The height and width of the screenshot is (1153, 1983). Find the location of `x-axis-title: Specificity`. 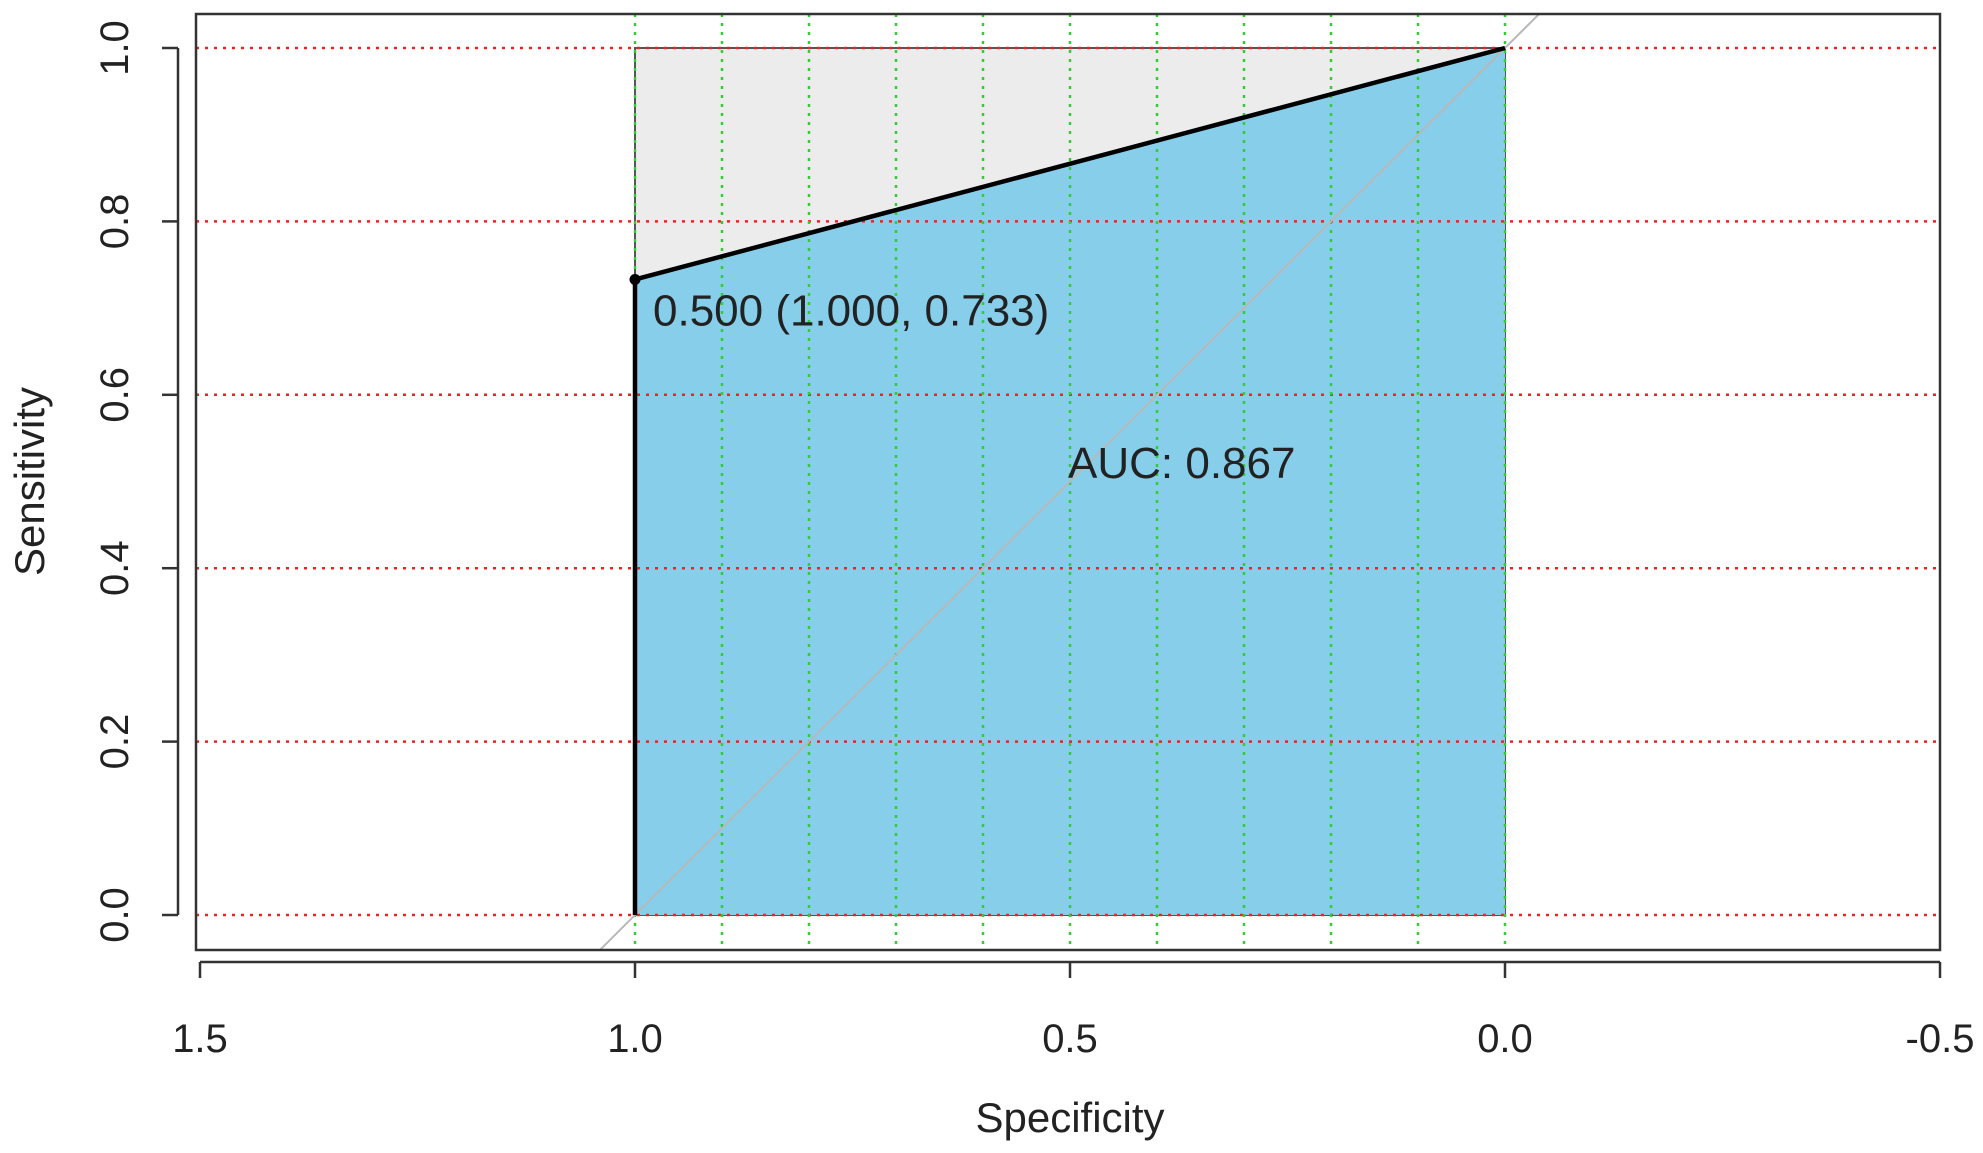

x-axis-title: Specificity is located at coordinates (1069, 1117).